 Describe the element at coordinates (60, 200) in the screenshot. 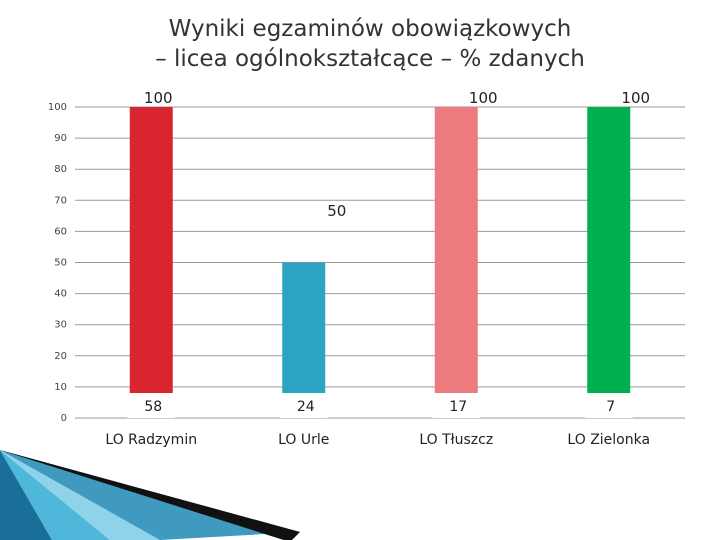

I see `y-tick-label: 70` at that location.